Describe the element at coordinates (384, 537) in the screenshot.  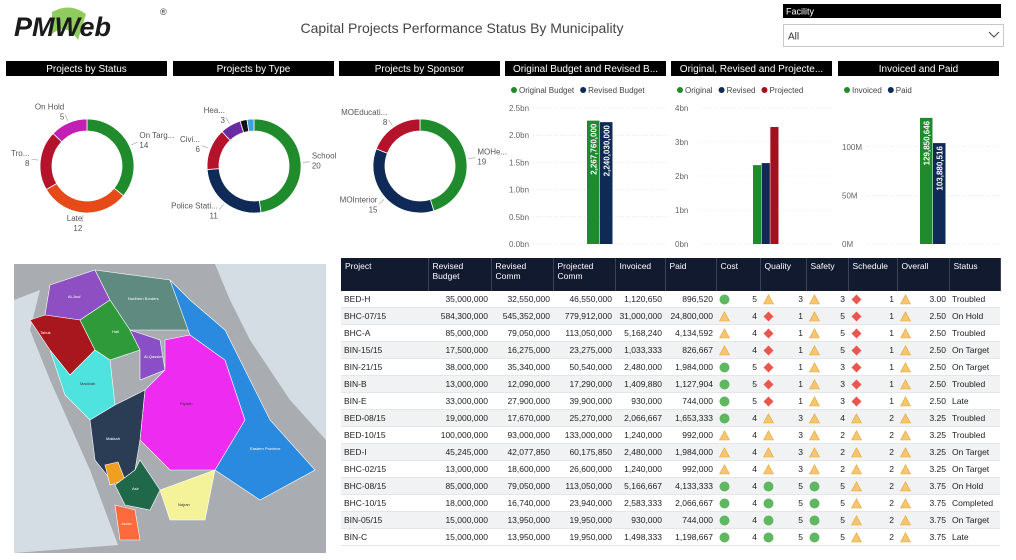
I see `project-cell: BIN-C` at that location.